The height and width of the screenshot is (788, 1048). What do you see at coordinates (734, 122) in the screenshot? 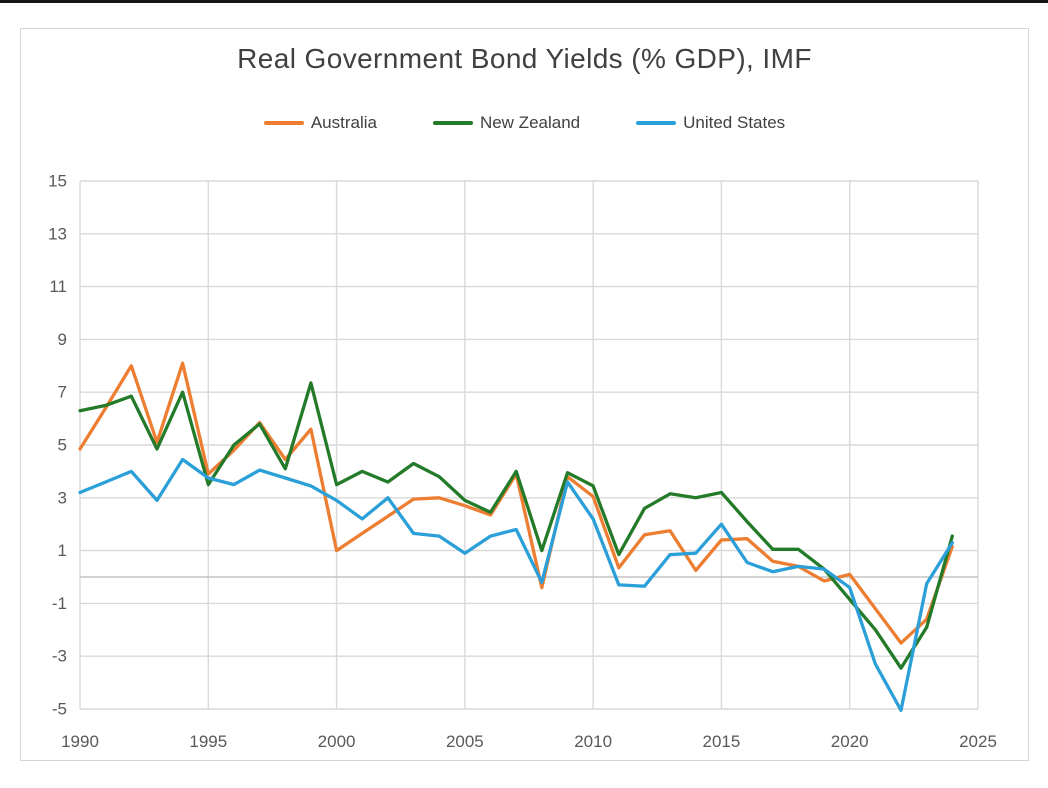
I see `legend-label-united-states: United States` at bounding box center [734, 122].